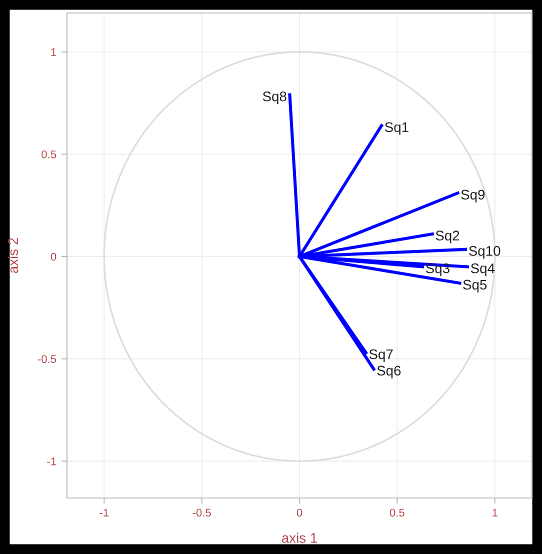 The width and height of the screenshot is (542, 554). What do you see at coordinates (396, 128) in the screenshot?
I see `series-label: Sq1` at bounding box center [396, 128].